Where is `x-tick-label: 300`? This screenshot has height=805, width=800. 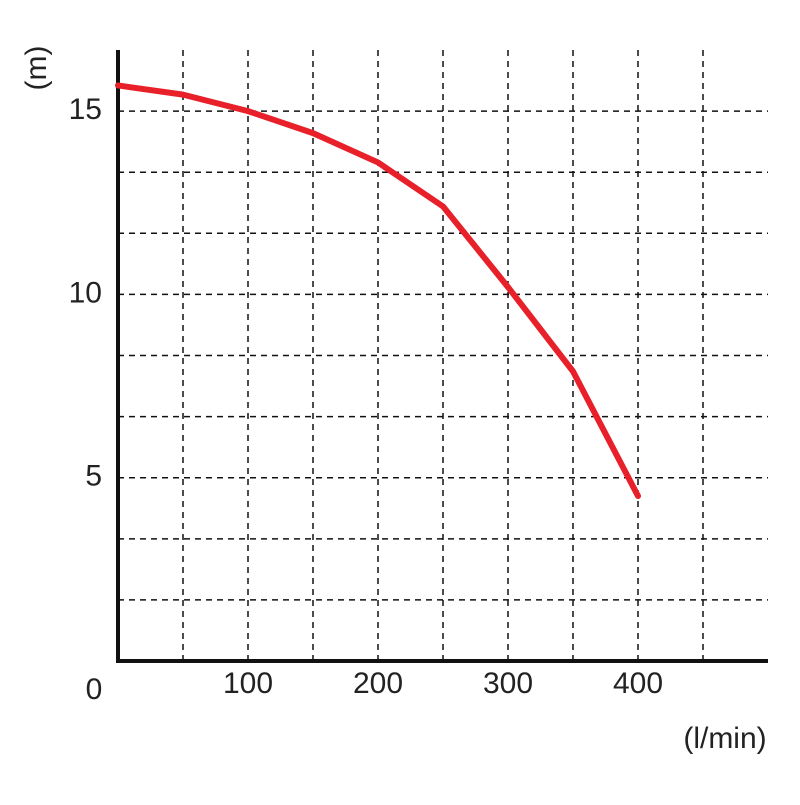
x-tick-label: 300 is located at coordinates (508, 683).